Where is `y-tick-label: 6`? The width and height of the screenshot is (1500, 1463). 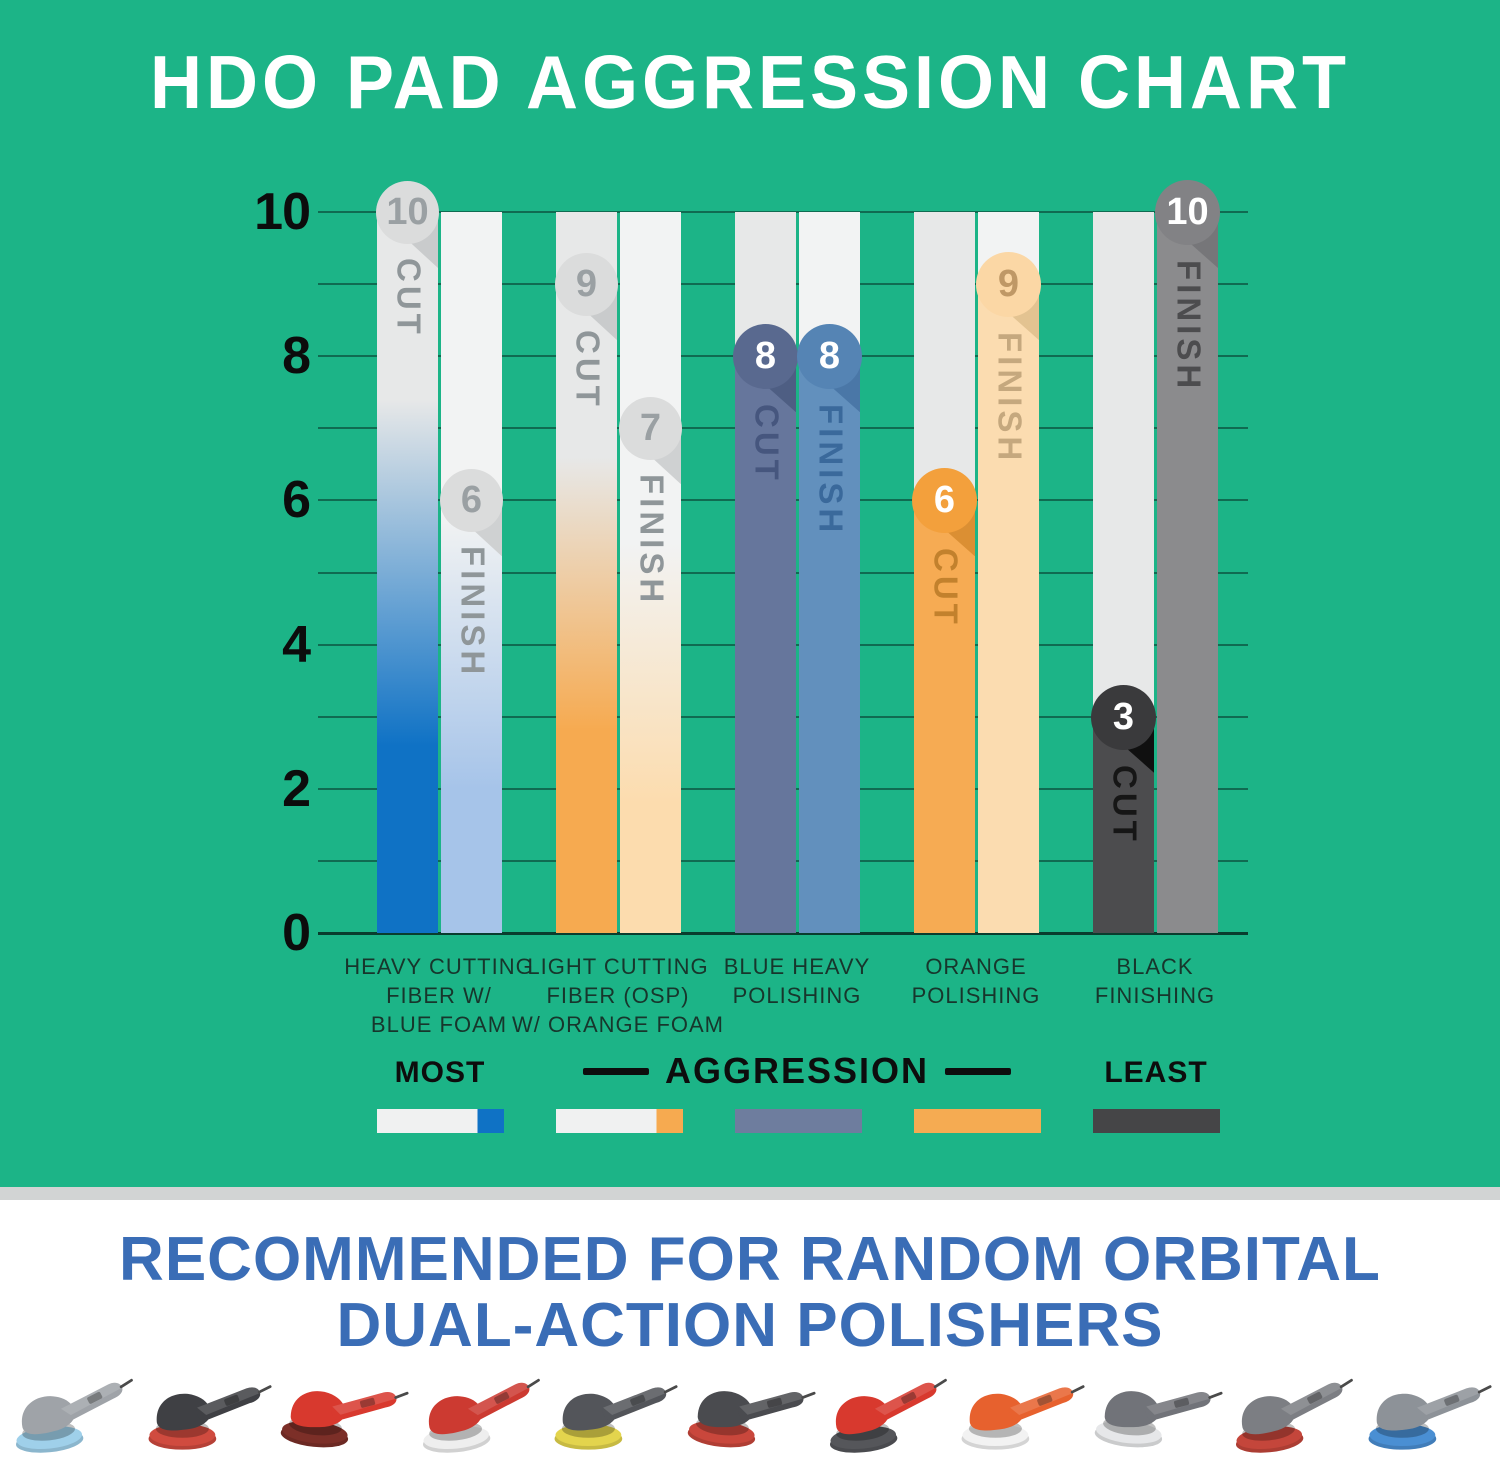 y-tick-label: 6 is located at coordinates (296, 500).